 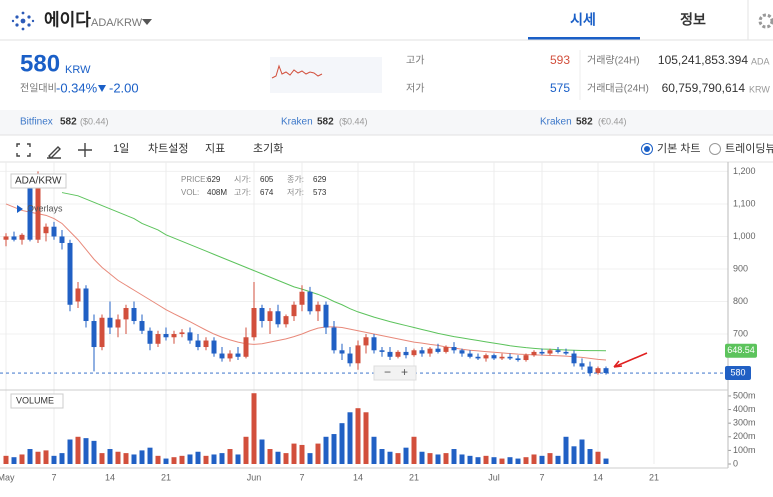 I want to click on volume-box, so click(x=37, y=401).